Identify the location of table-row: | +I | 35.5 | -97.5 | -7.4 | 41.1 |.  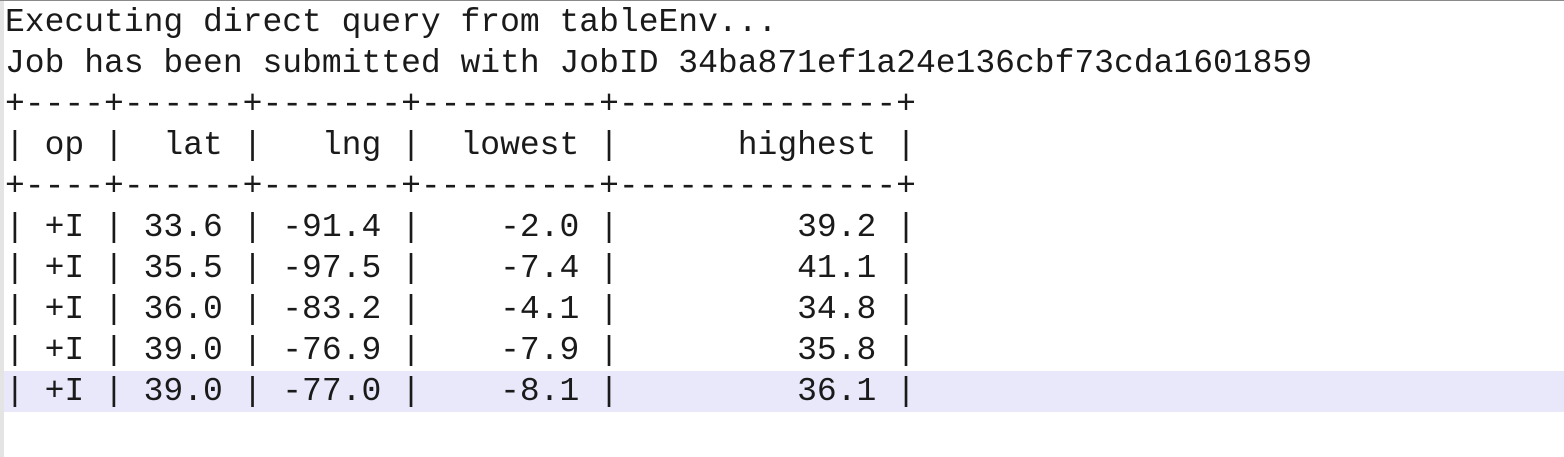
(460, 268).